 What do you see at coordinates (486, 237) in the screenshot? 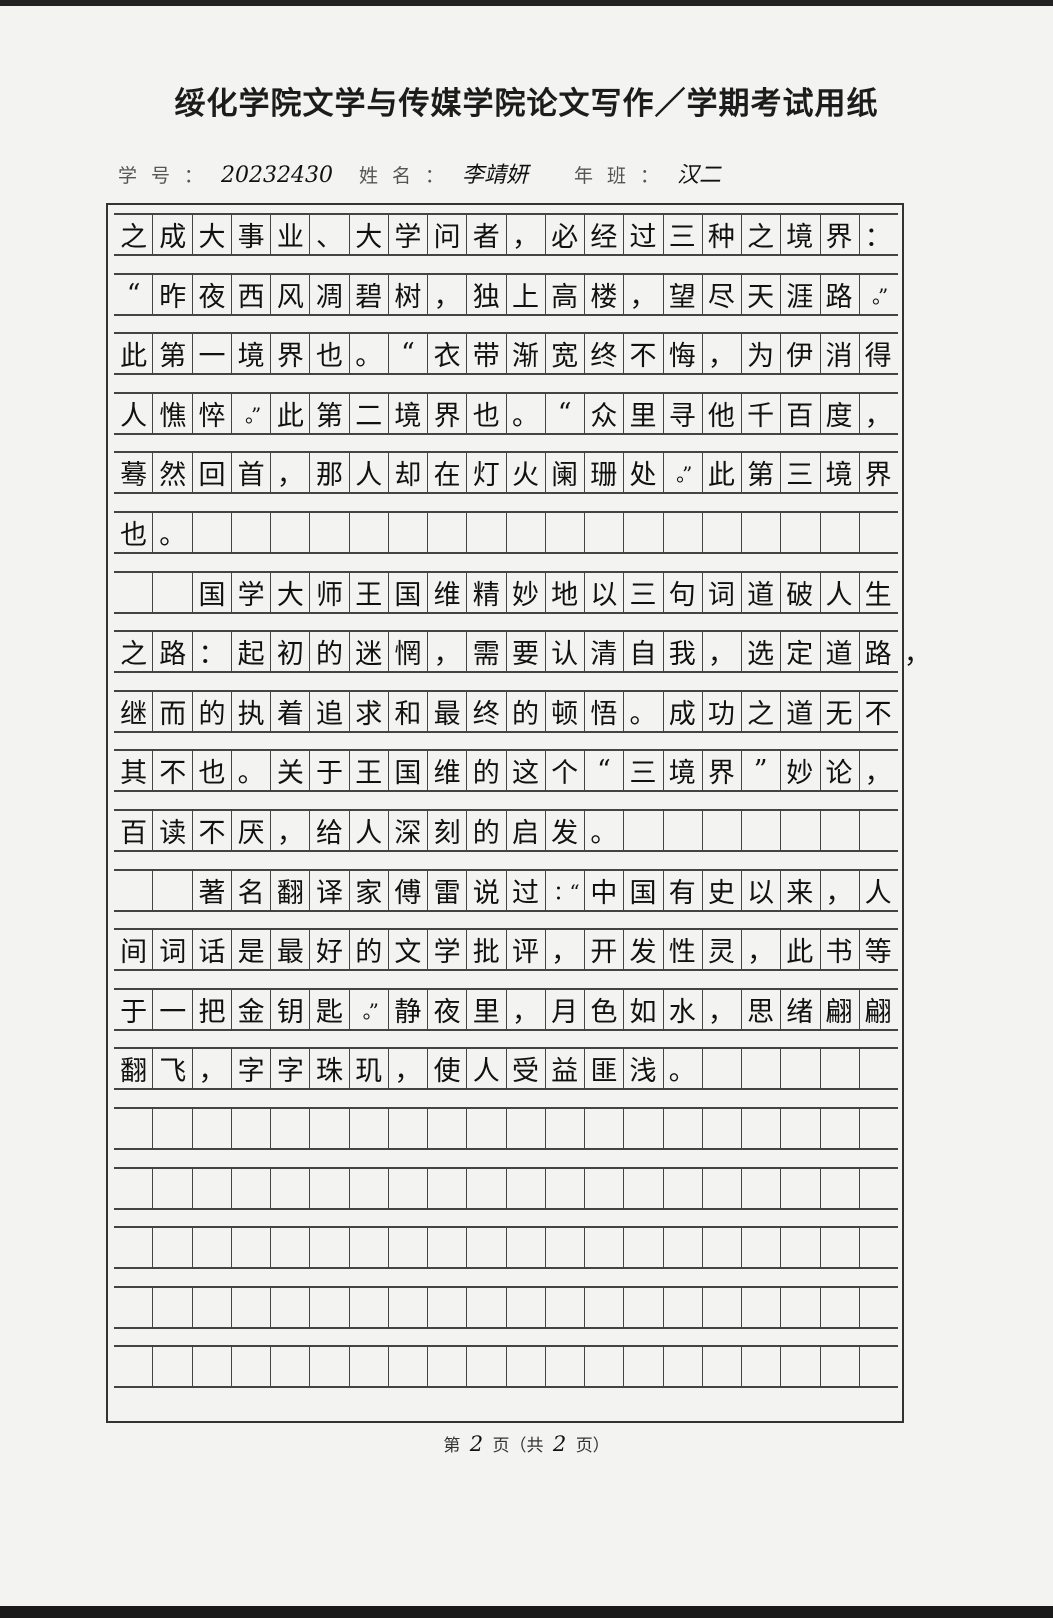
I see `essay-char: 者` at bounding box center [486, 237].